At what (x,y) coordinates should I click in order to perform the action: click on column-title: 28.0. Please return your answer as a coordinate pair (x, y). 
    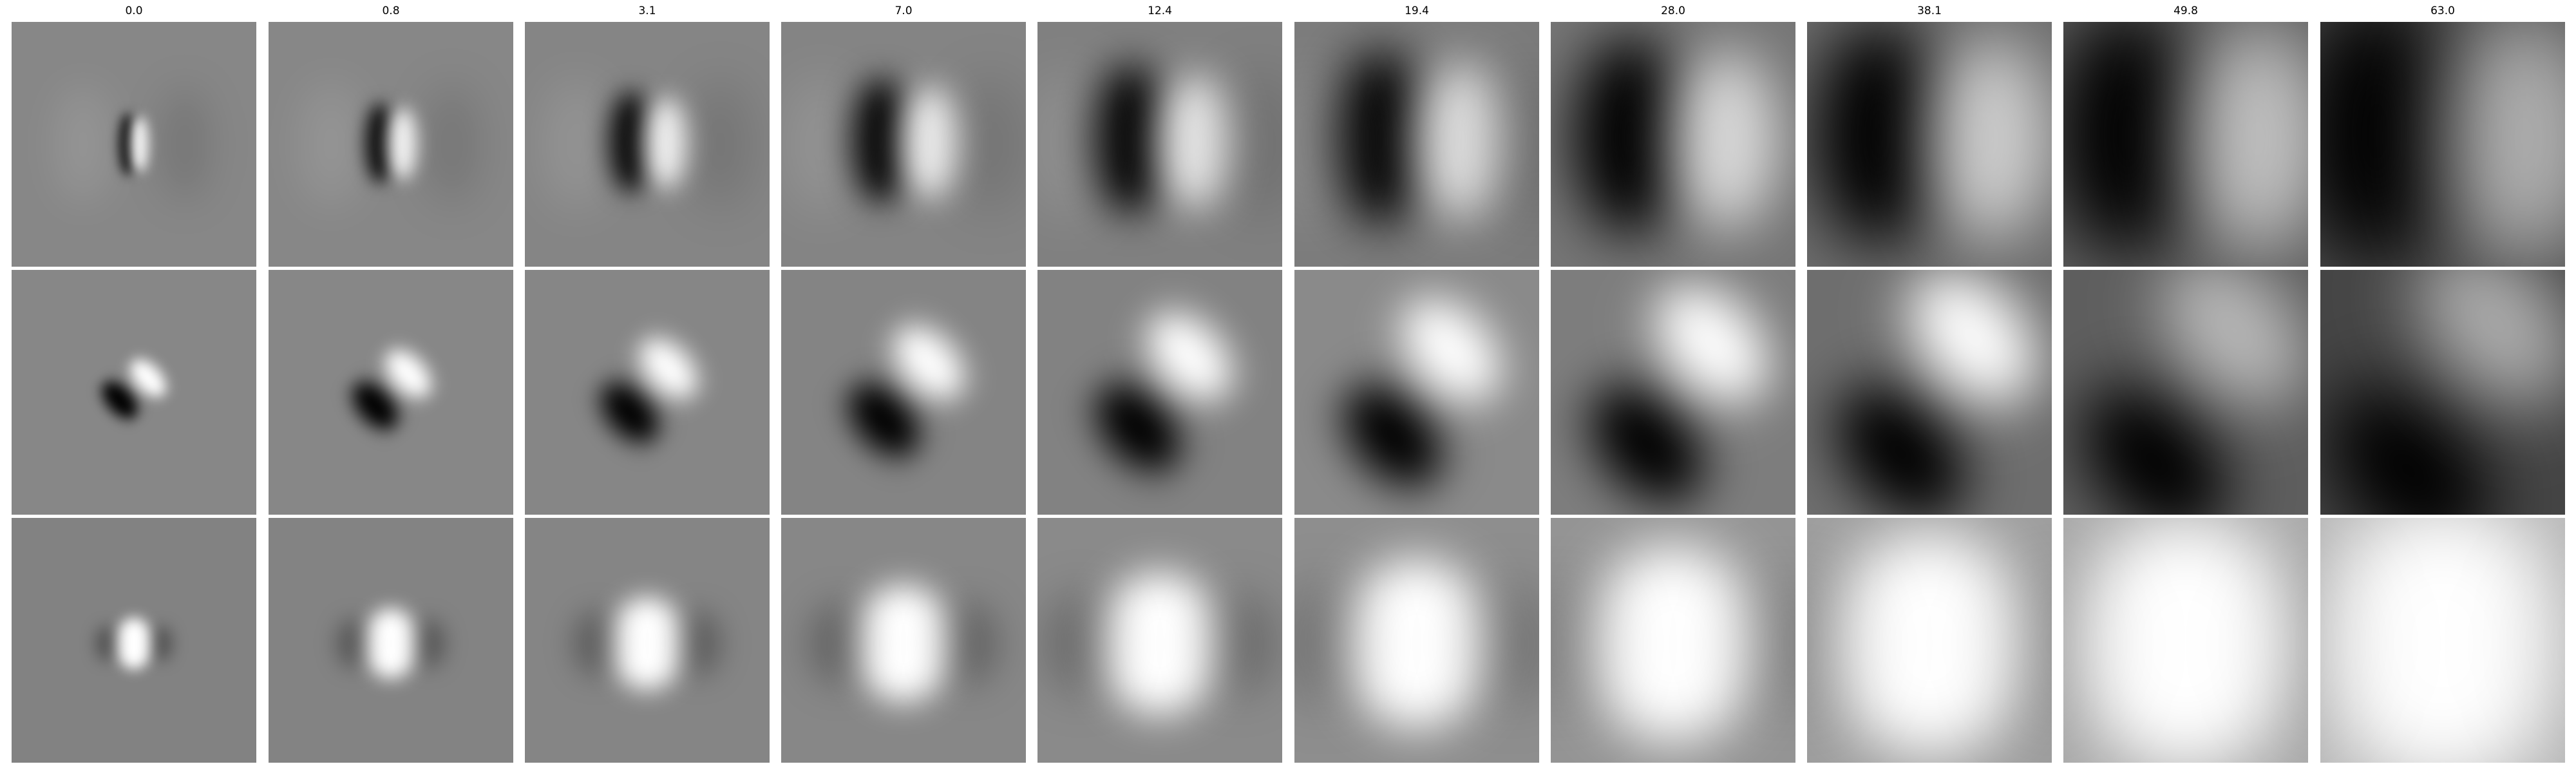
    Looking at the image, I should click on (1673, 11).